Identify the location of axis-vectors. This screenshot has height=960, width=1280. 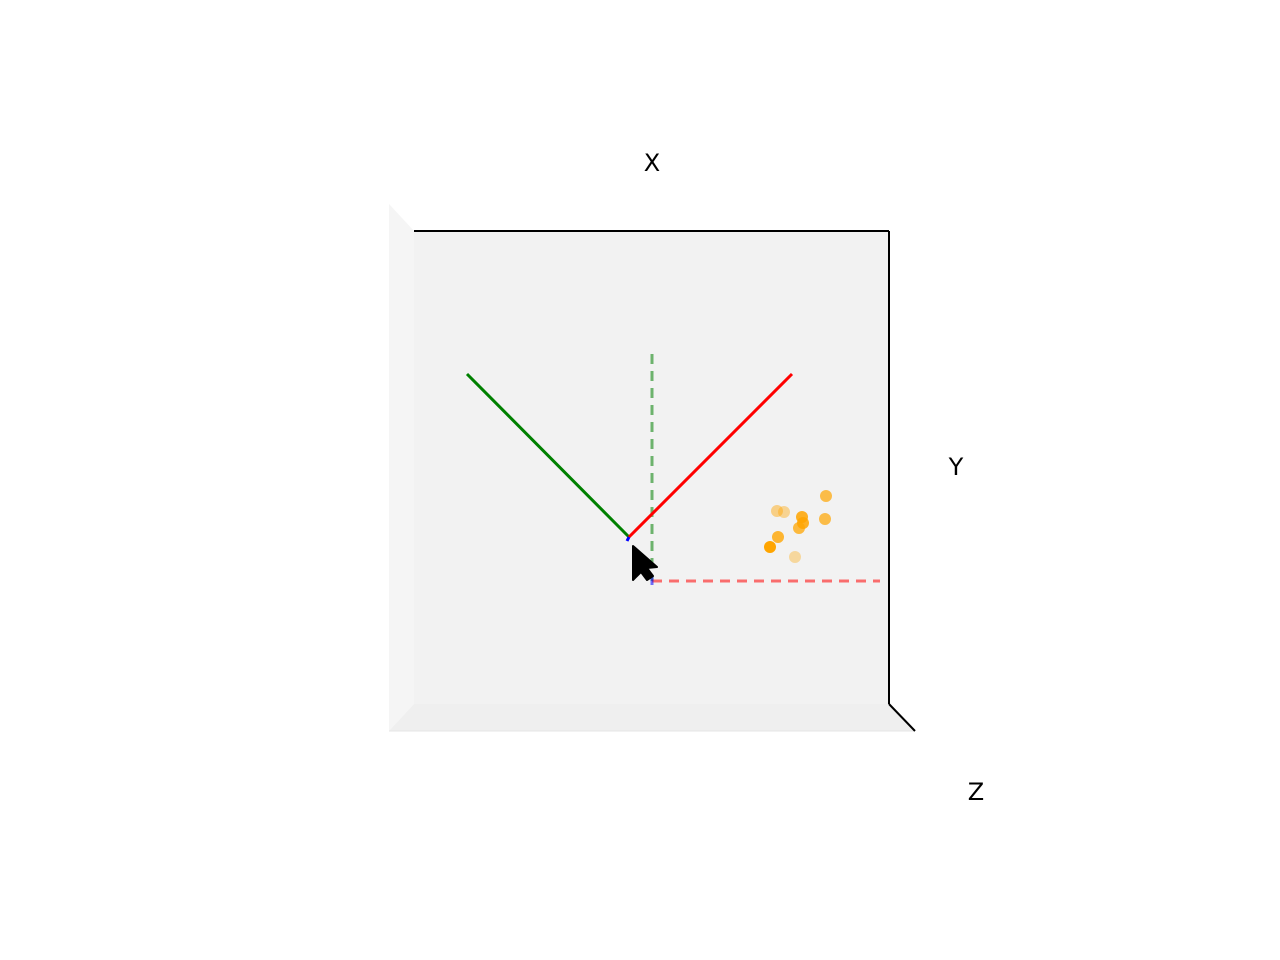
(629, 457).